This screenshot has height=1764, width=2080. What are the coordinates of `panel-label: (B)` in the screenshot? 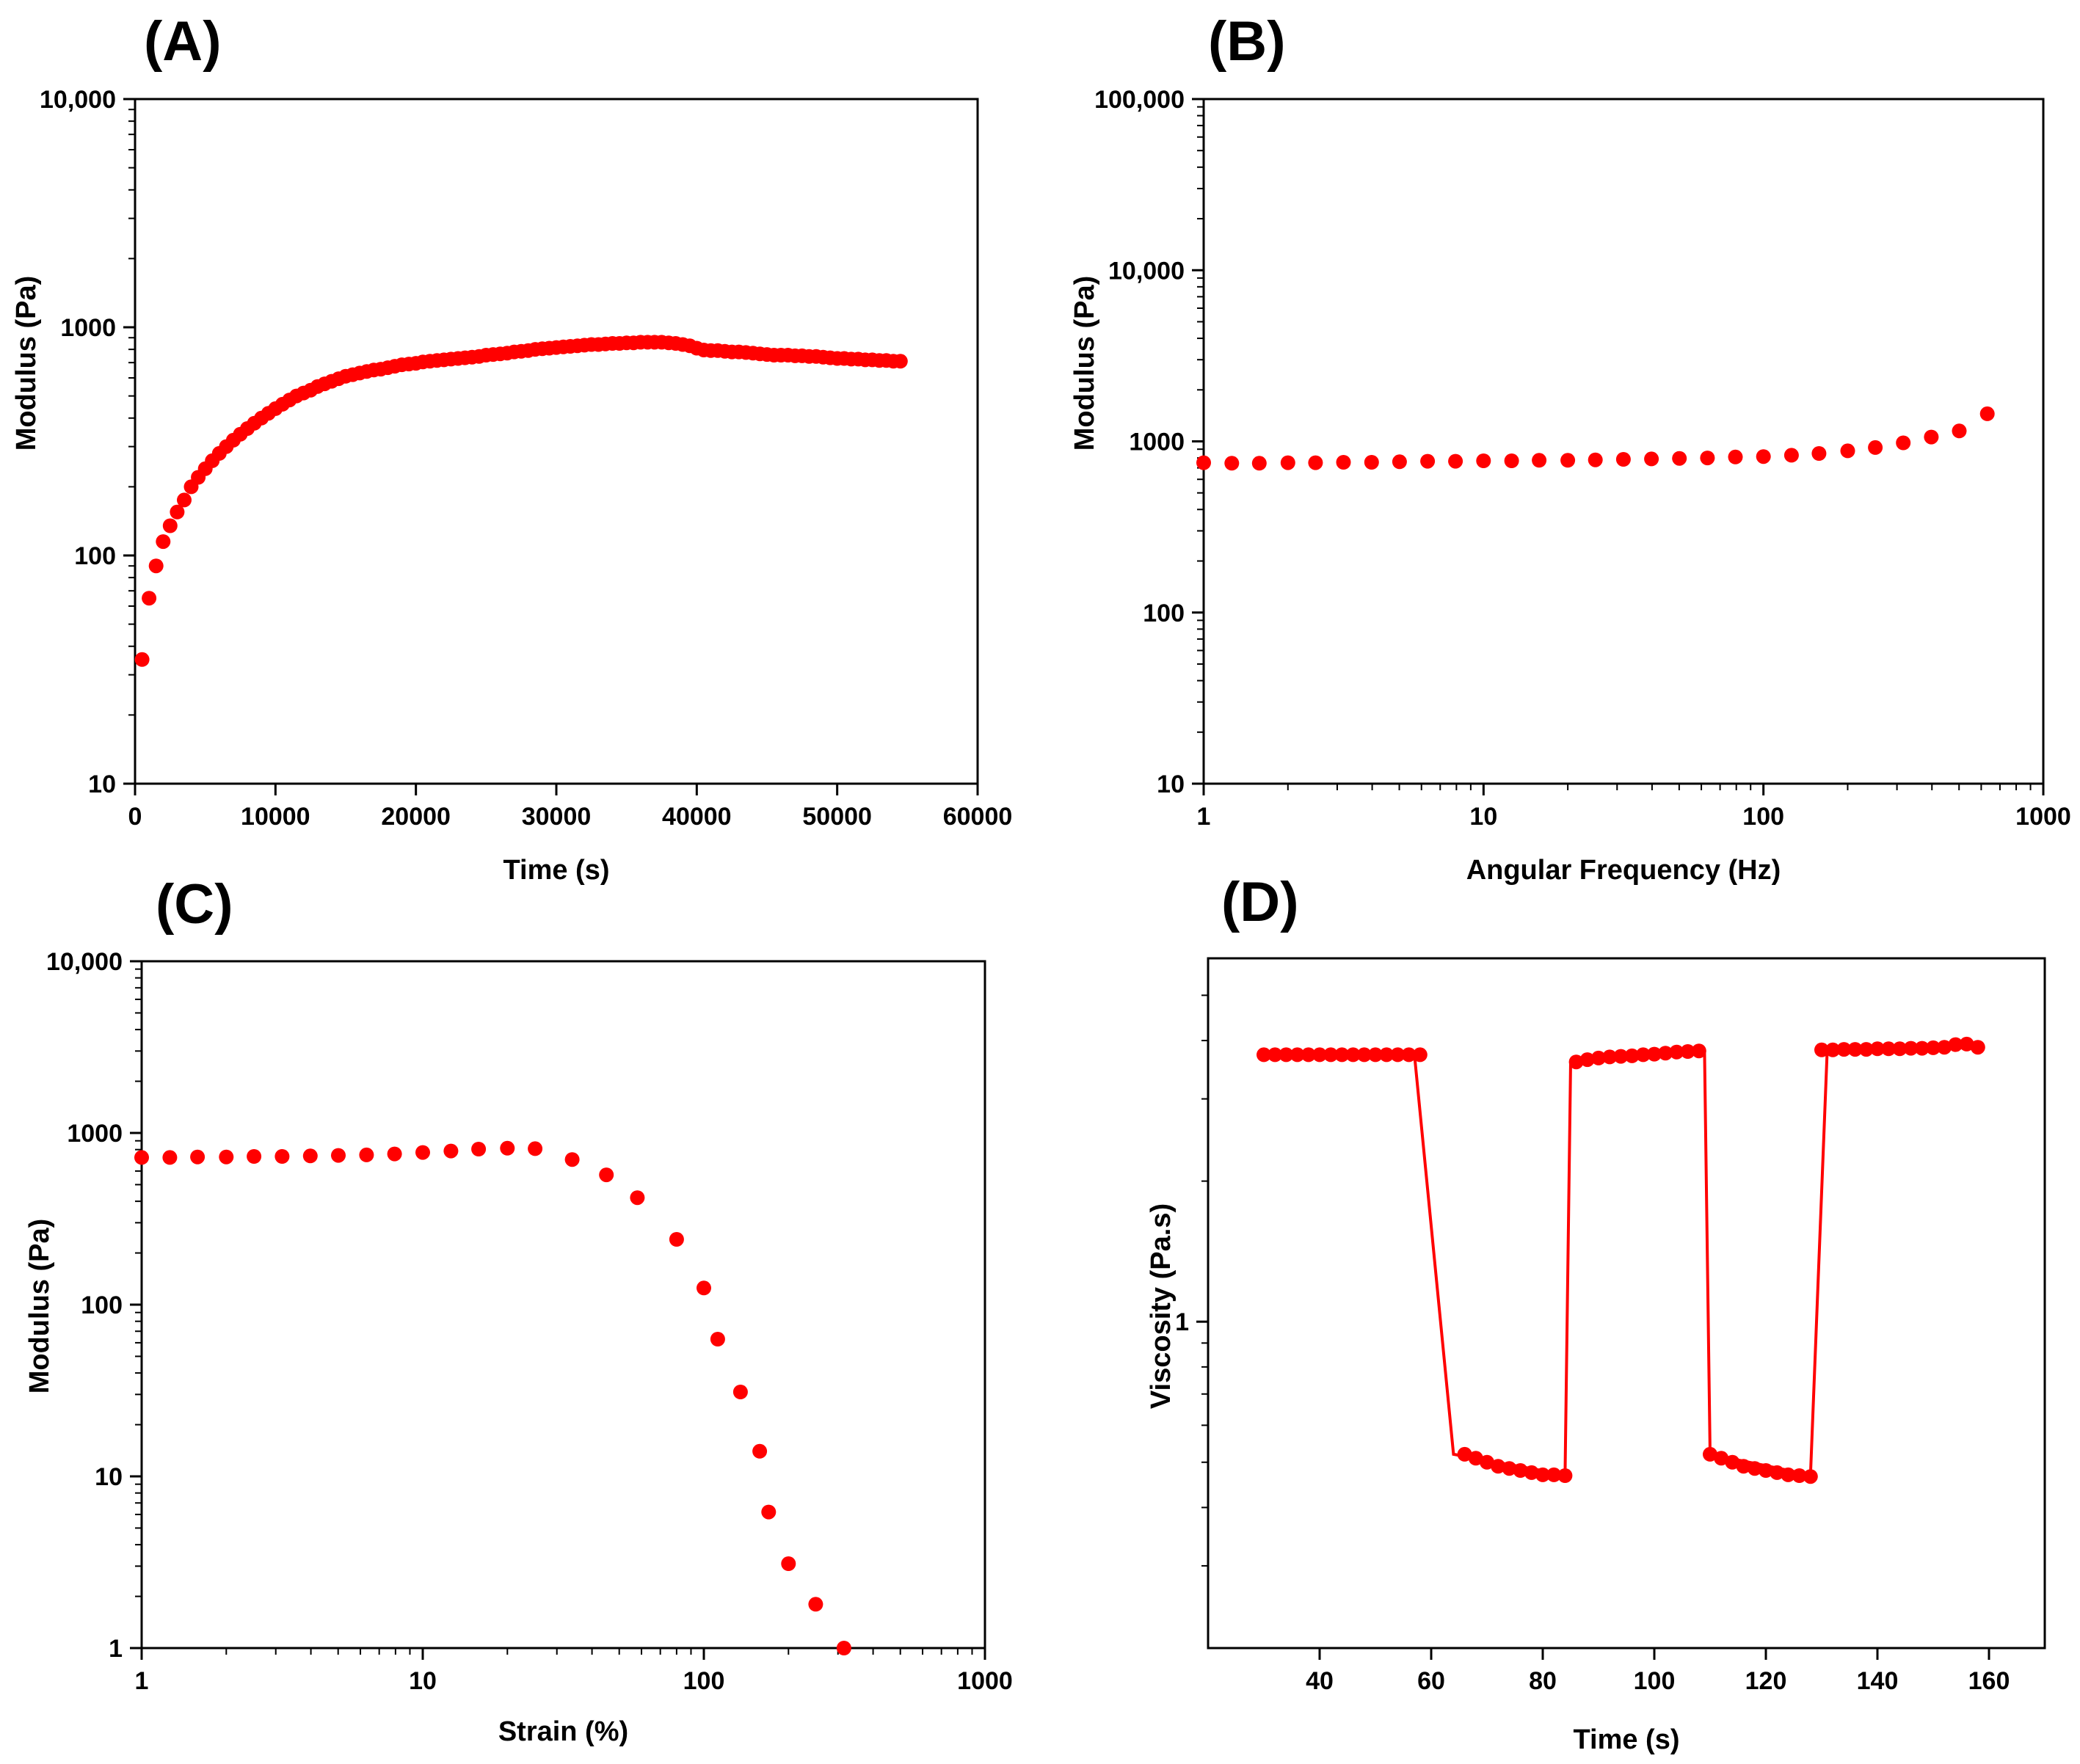 It's located at (1247, 41).